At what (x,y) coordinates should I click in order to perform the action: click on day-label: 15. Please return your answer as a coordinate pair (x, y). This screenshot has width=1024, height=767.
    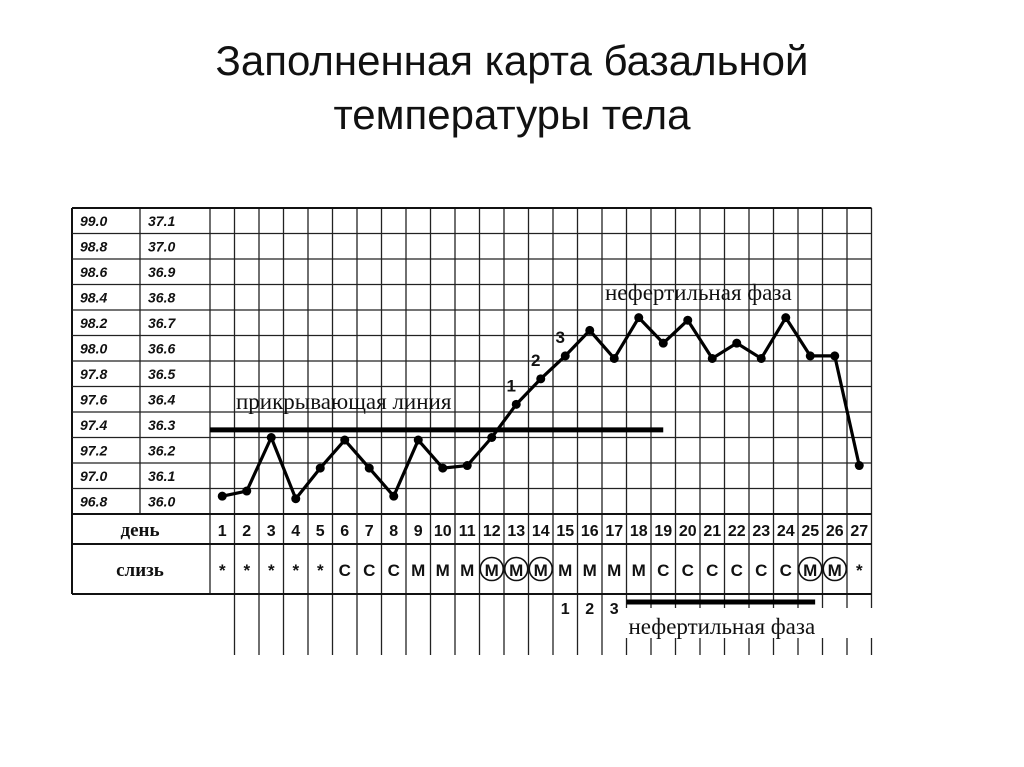
    Looking at the image, I should click on (565, 531).